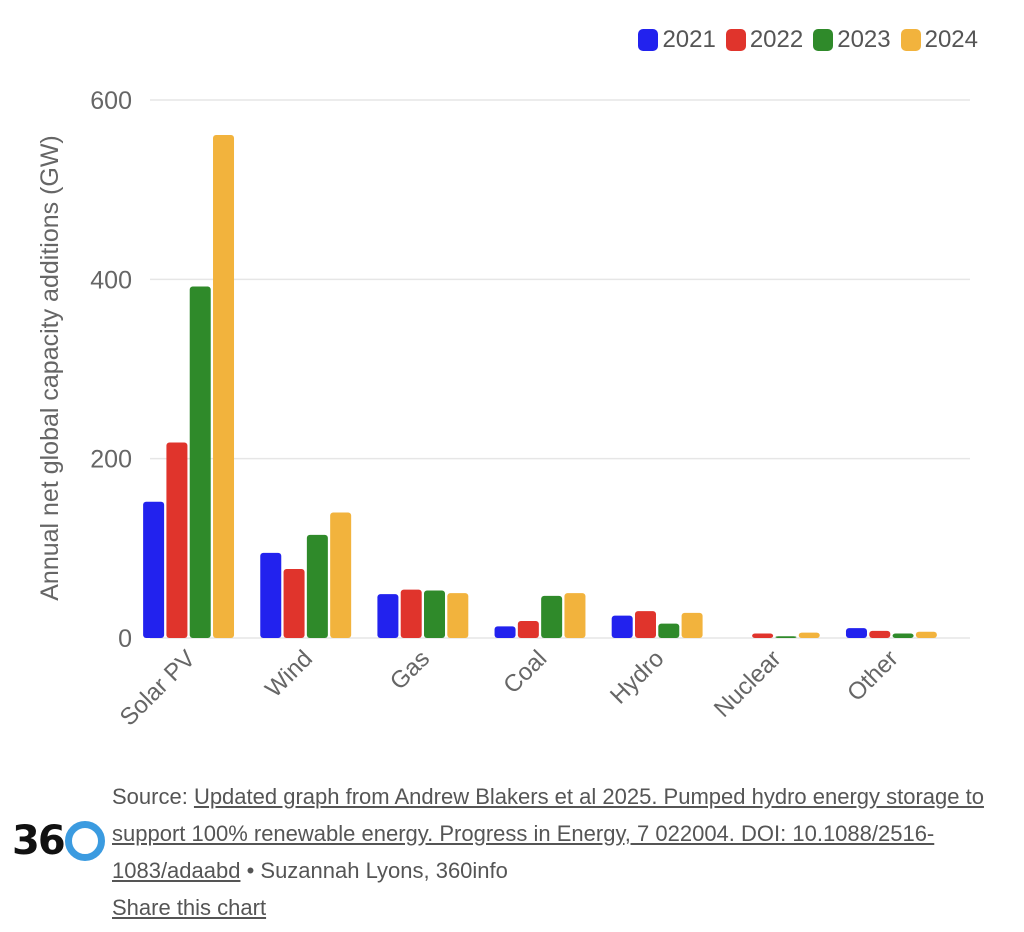  Describe the element at coordinates (435, 614) in the screenshot. I see `bar-gas-2023` at that location.